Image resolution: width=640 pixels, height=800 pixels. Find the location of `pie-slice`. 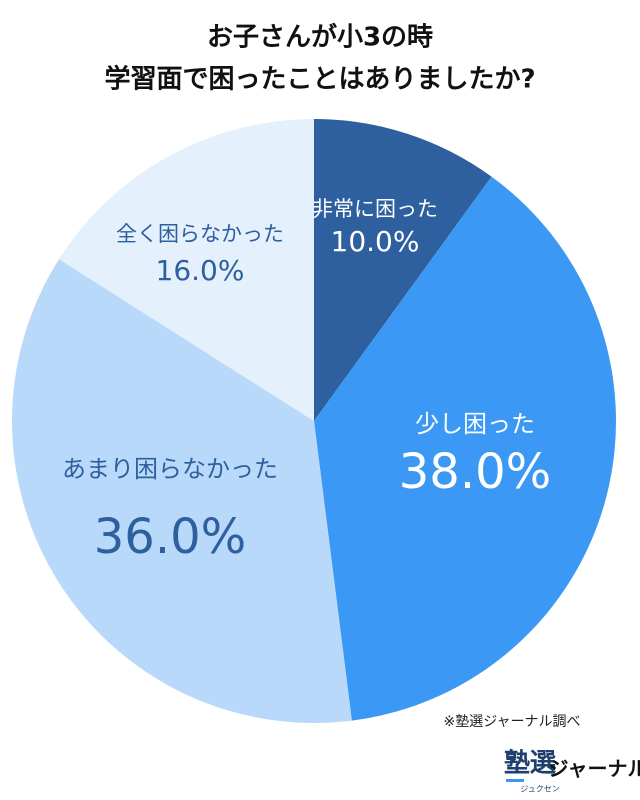

pie-slice is located at coordinates (403, 270).